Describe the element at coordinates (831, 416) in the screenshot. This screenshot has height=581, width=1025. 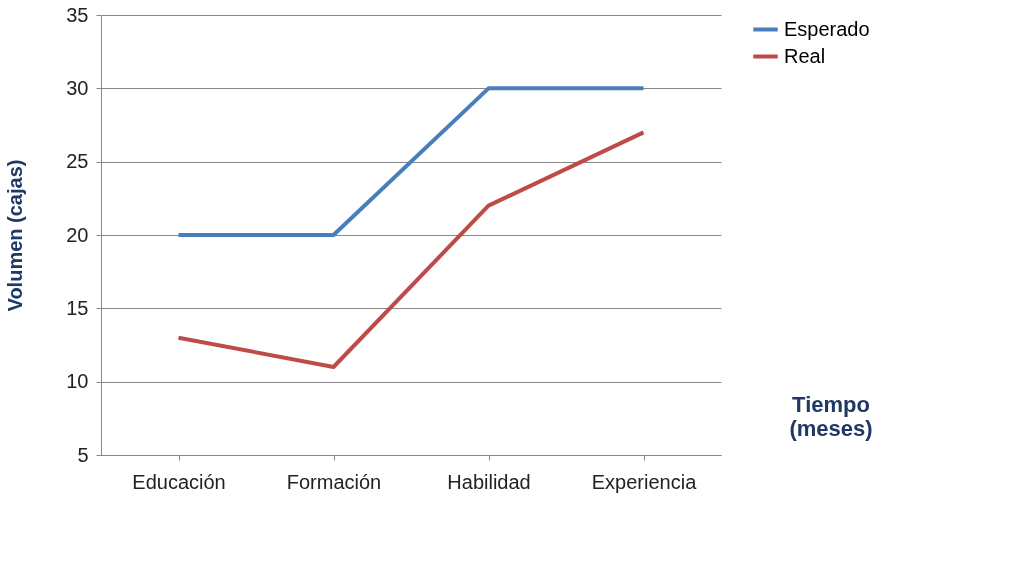
I see `x-axis-title: Tiempo (meses)` at that location.